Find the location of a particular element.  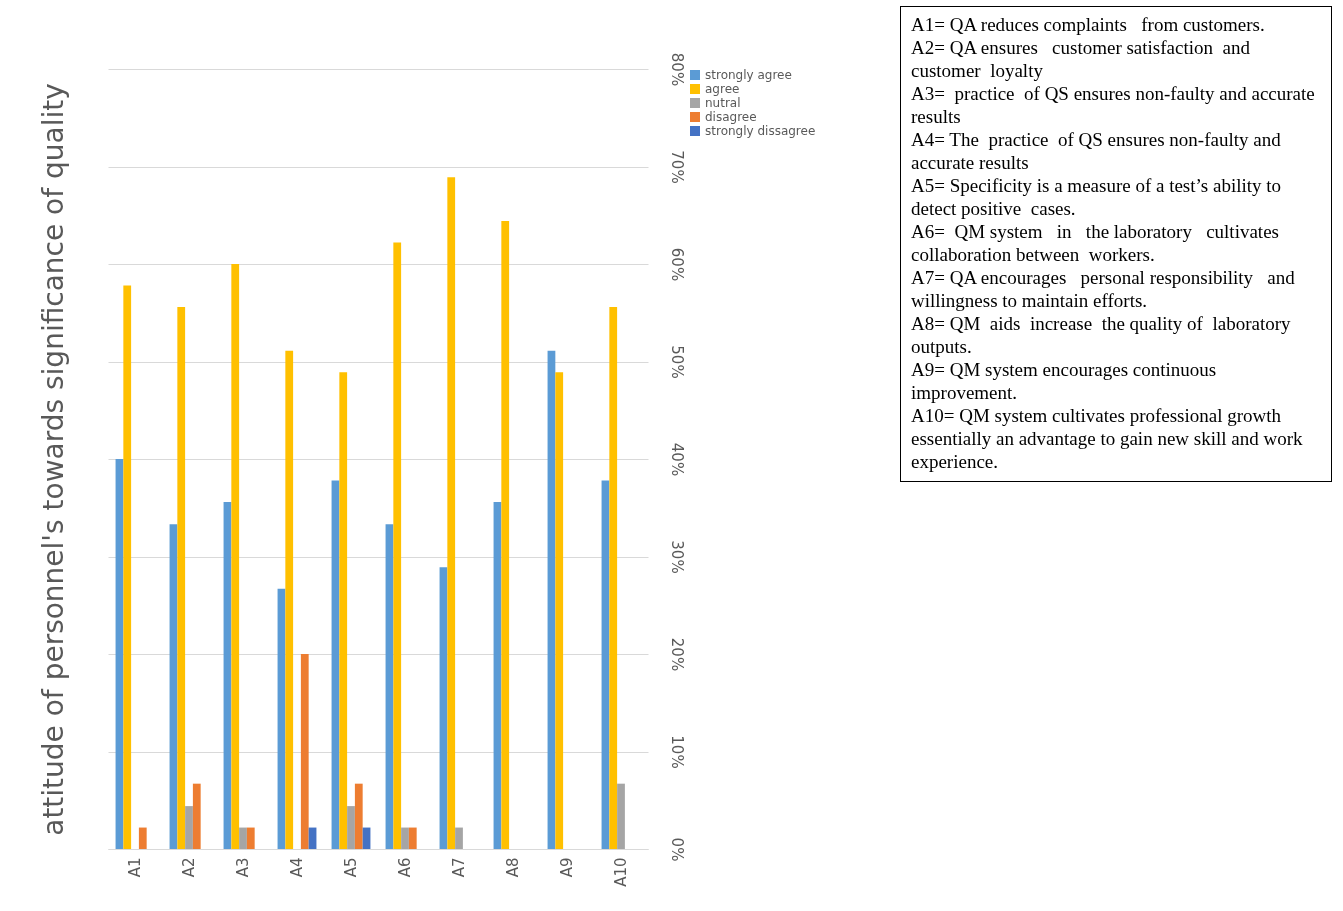

x-tick-label: A5 is located at coordinates (351, 867).